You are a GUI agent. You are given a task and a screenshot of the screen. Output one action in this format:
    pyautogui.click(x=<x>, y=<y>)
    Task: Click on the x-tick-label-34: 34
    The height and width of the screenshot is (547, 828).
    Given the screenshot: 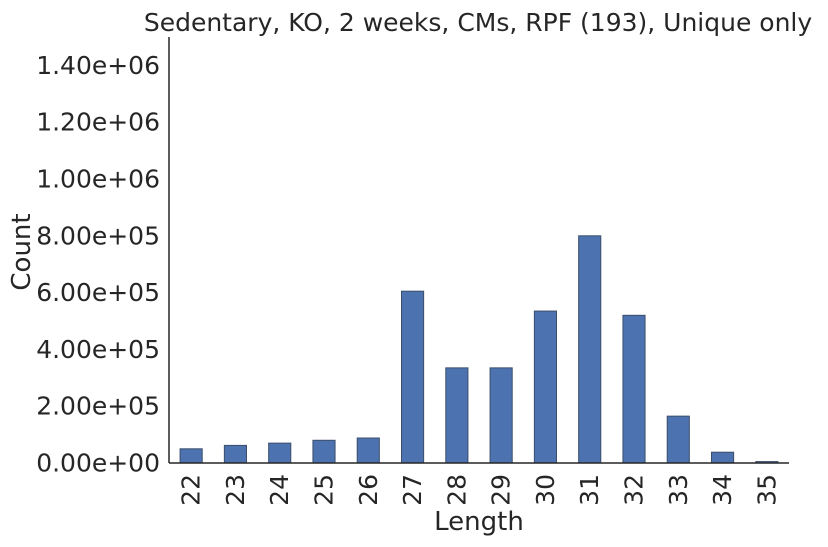 What is the action you would take?
    pyautogui.click(x=722, y=490)
    